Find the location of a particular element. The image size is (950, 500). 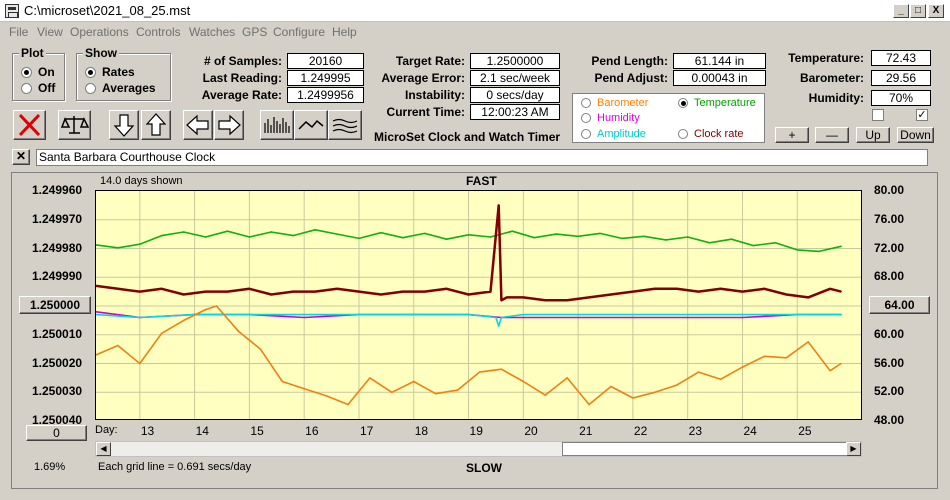

selector-barometer: Barometer is located at coordinates (614, 103).